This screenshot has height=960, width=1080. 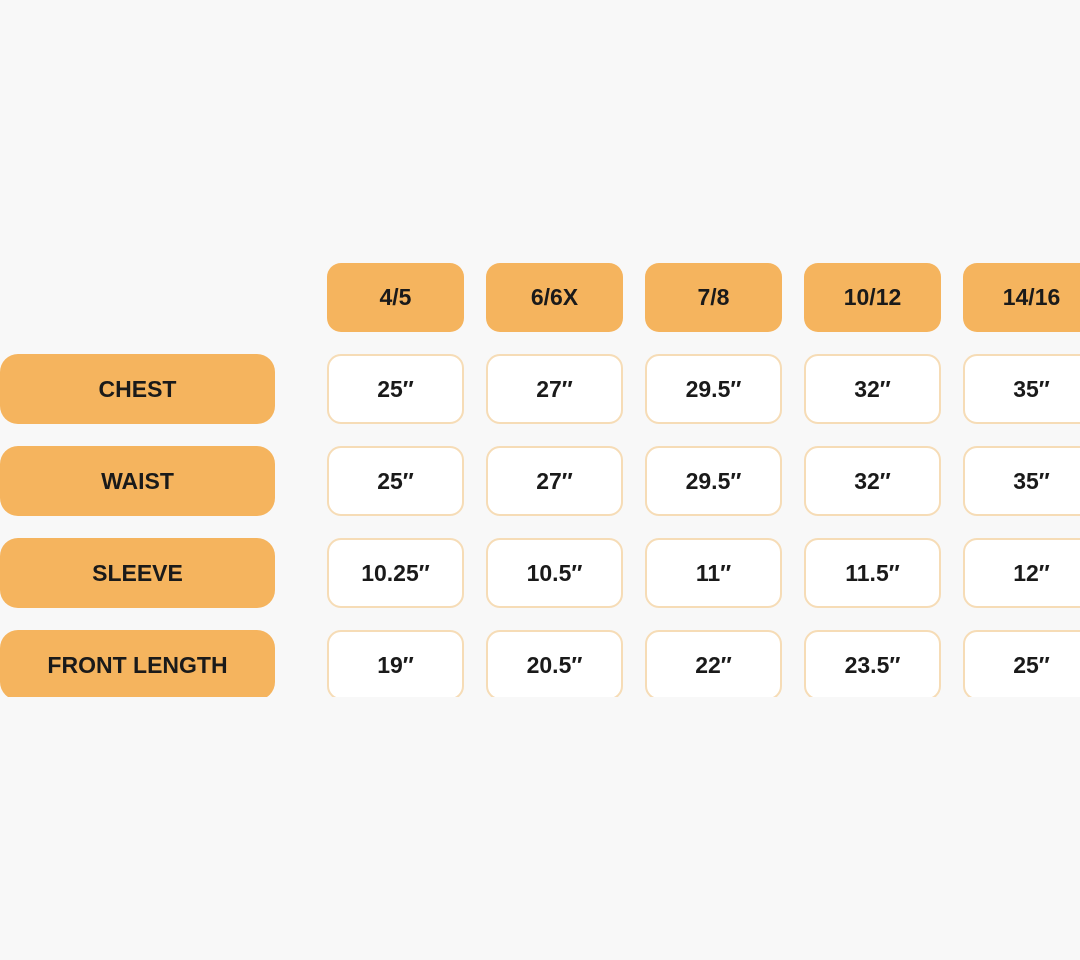 What do you see at coordinates (137, 663) in the screenshot?
I see `measurement-label: FRONT LENGTH` at bounding box center [137, 663].